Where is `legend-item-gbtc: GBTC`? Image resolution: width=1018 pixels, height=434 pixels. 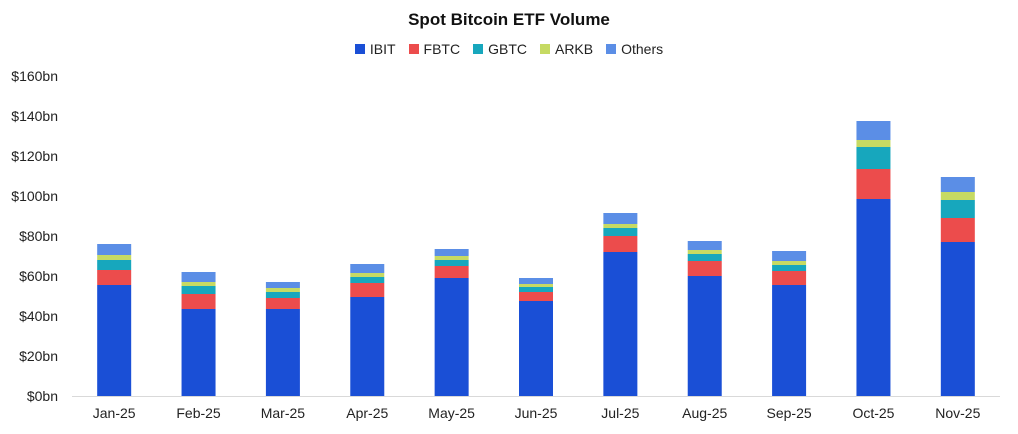 legend-item-gbtc: GBTC is located at coordinates (500, 49).